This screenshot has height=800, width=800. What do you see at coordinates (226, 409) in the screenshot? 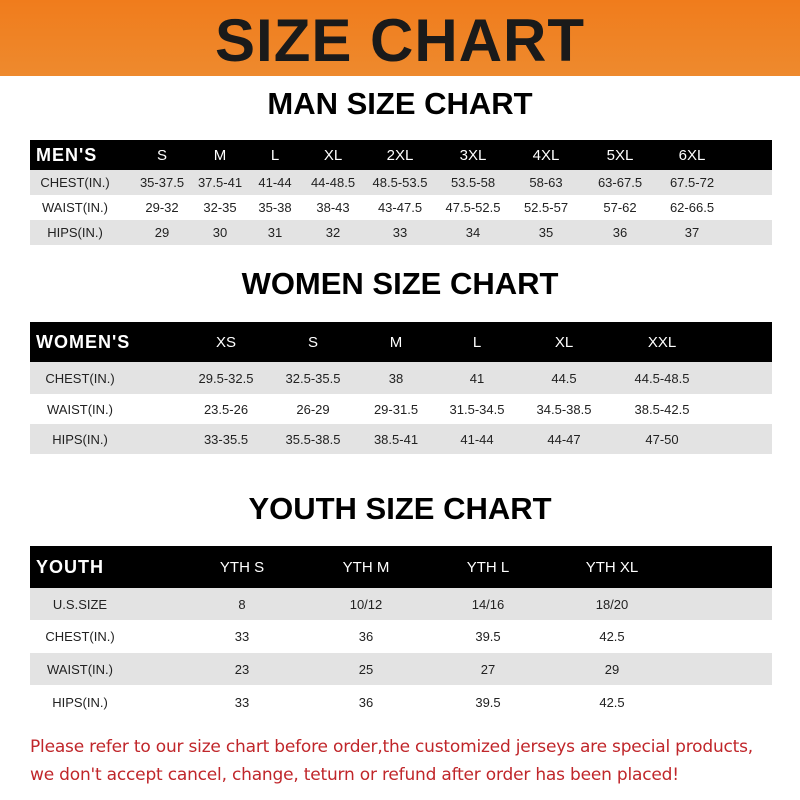
I see `table-cell: 23.5-26` at bounding box center [226, 409].